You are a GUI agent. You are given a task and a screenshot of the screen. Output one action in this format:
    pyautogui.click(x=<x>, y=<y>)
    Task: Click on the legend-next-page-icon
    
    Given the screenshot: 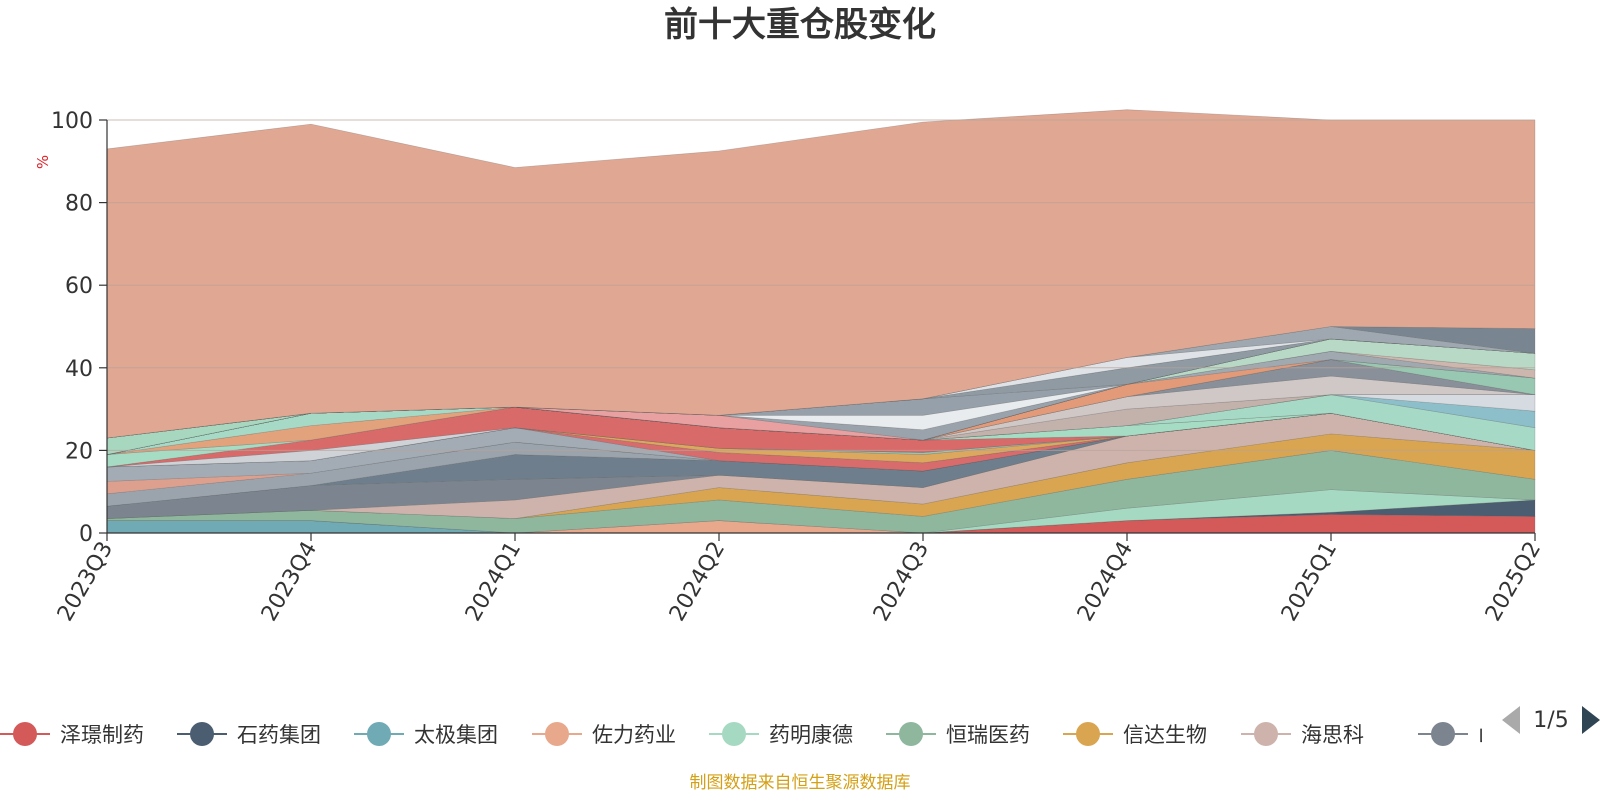 What is the action you would take?
    pyautogui.click(x=1591, y=720)
    